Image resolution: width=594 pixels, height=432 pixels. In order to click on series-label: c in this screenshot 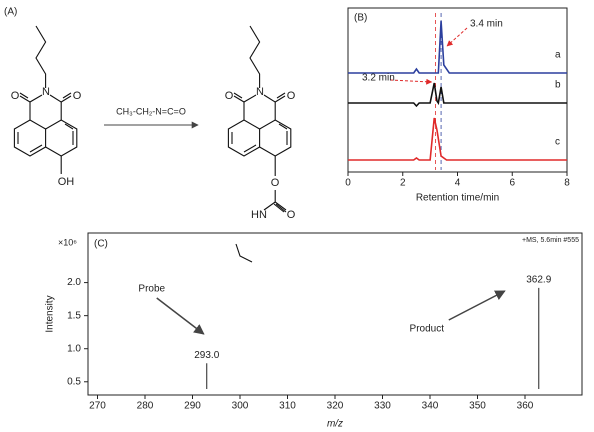, I will do `click(557, 142)`.